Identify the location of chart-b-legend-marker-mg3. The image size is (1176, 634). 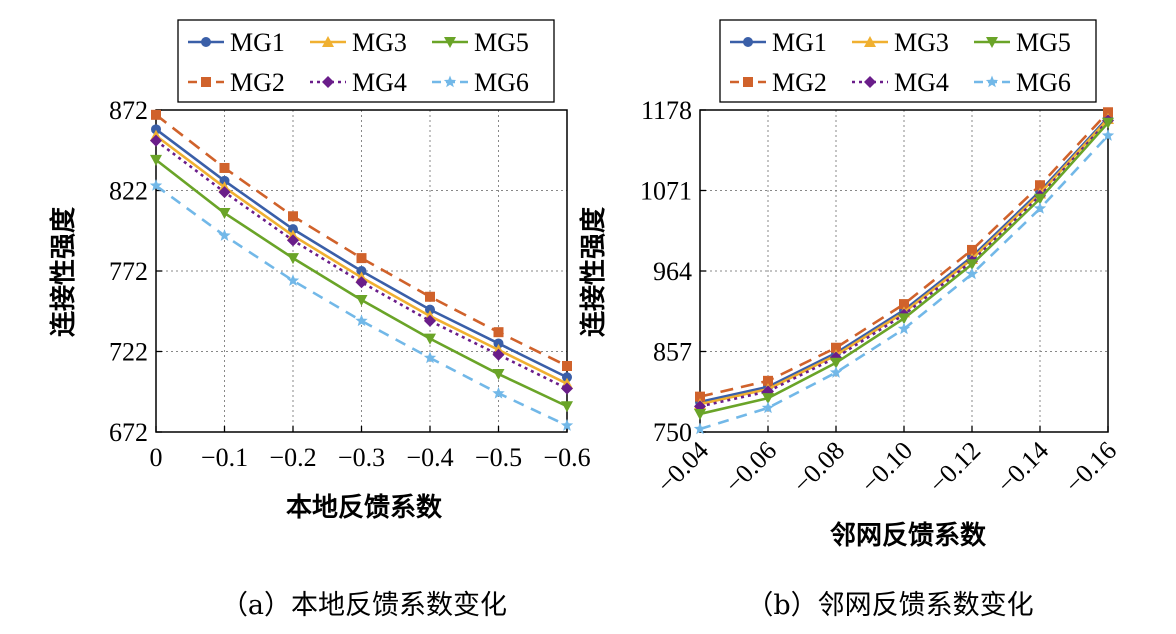
(870, 41).